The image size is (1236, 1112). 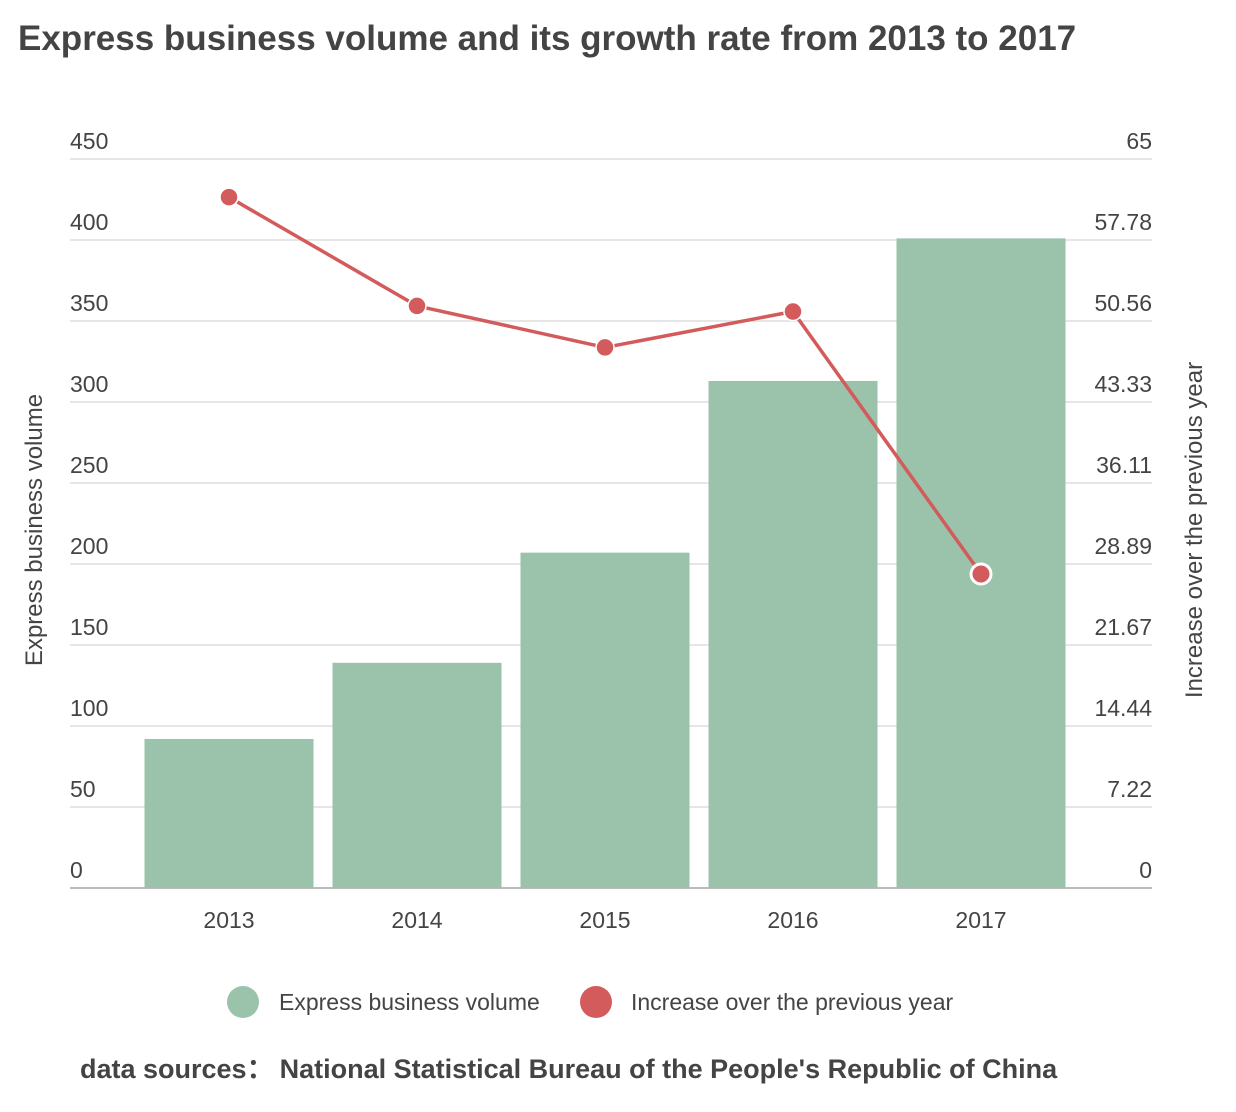 What do you see at coordinates (596, 1002) in the screenshot?
I see `legend-swatch-line` at bounding box center [596, 1002].